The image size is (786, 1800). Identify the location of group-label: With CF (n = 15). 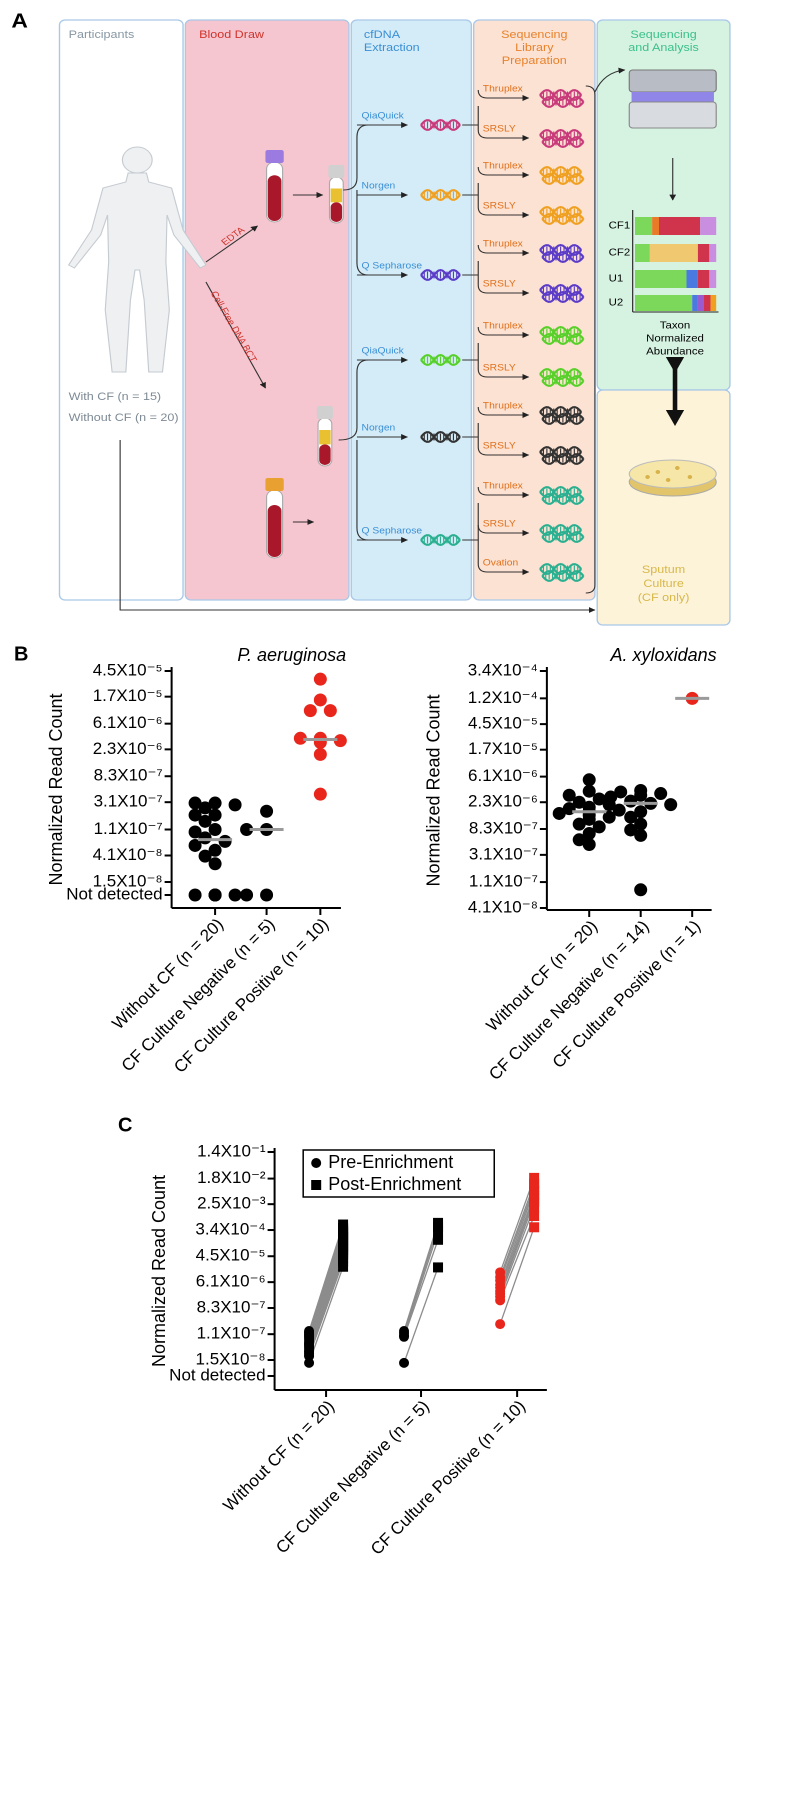
(115, 396).